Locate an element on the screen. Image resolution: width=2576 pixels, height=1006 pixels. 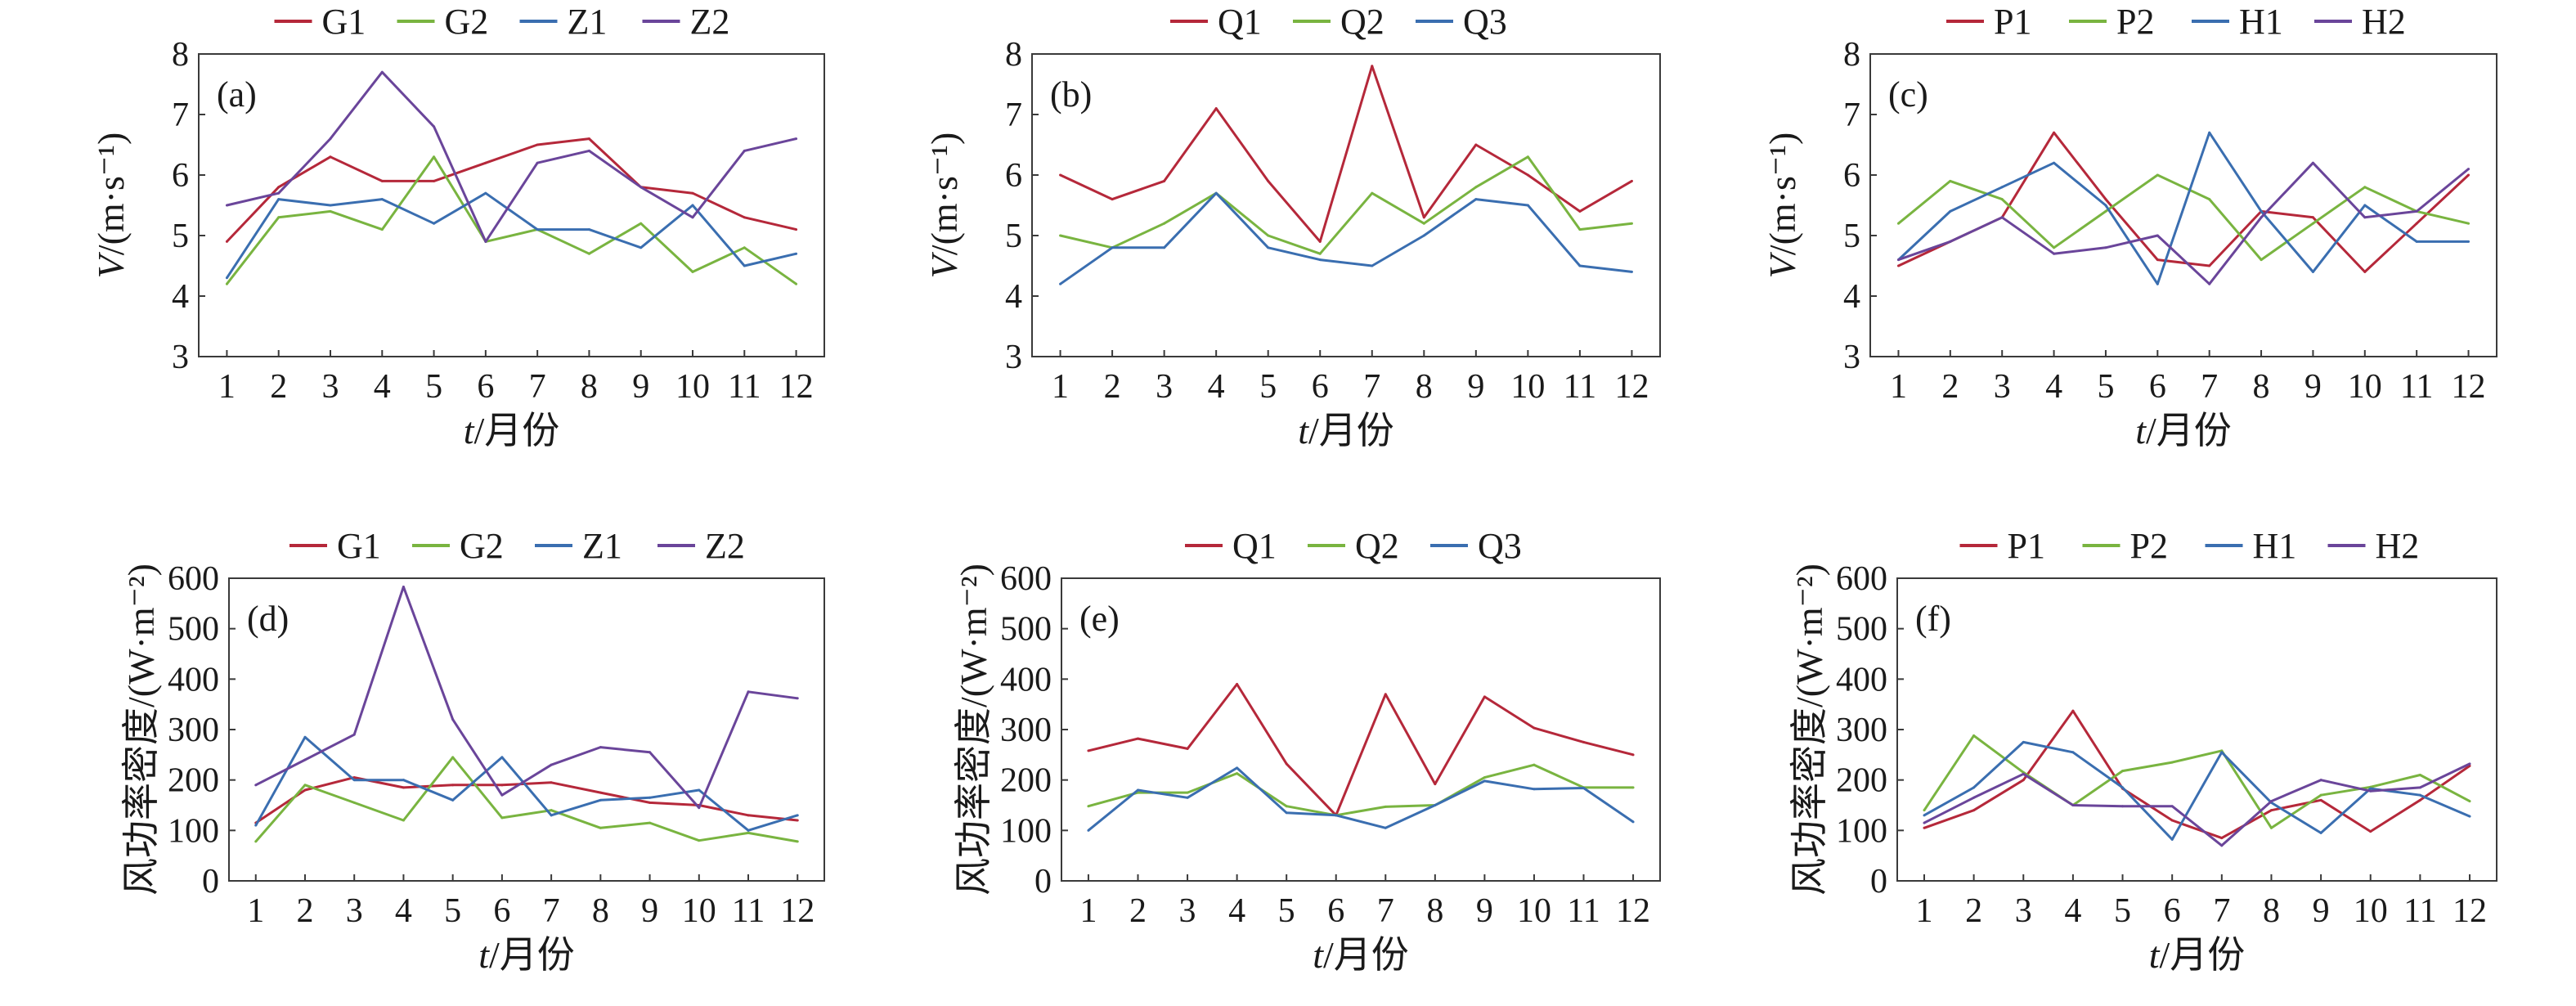
legend-item: P2 is located at coordinates (2125, 546).